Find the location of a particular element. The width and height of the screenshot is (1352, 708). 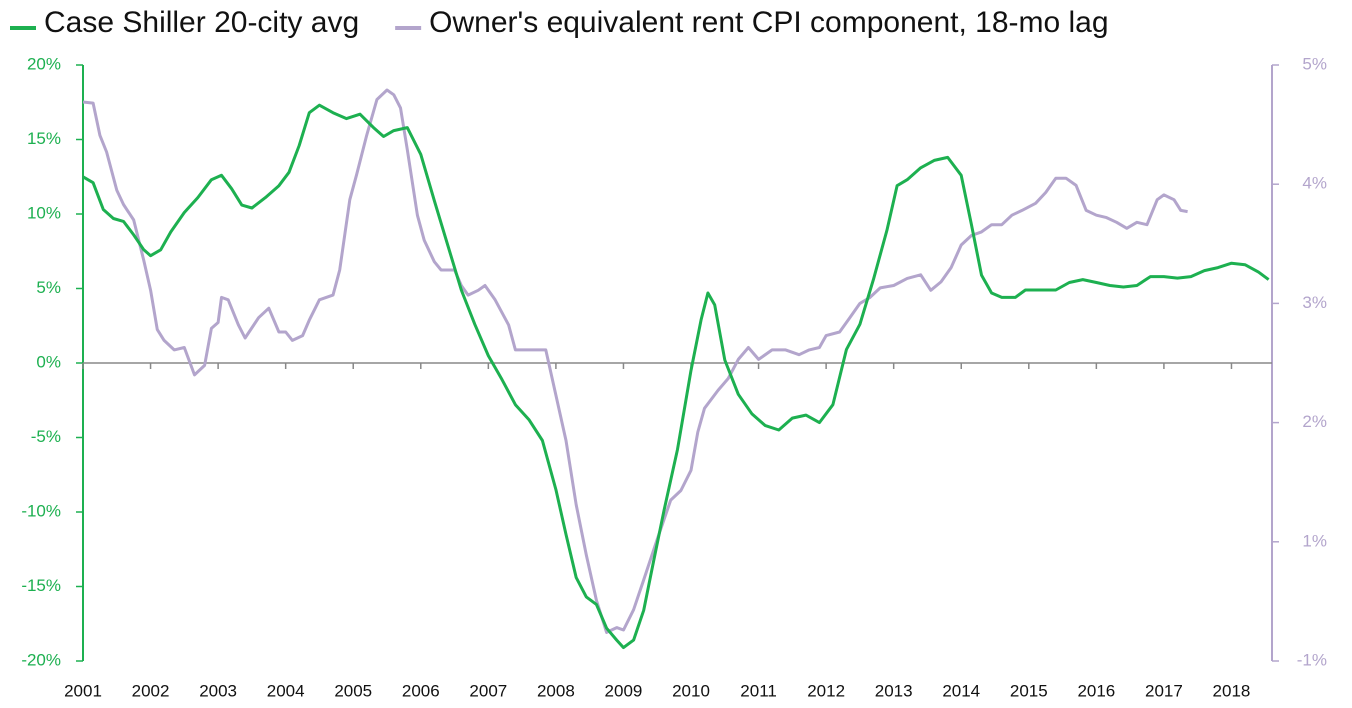

x-tick-label: 2017 is located at coordinates (1164, 690).